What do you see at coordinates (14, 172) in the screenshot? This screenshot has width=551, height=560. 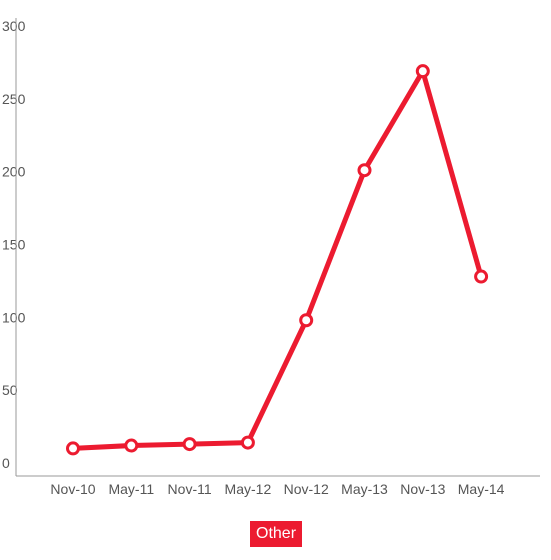 I see `y-tick-label: 200` at bounding box center [14, 172].